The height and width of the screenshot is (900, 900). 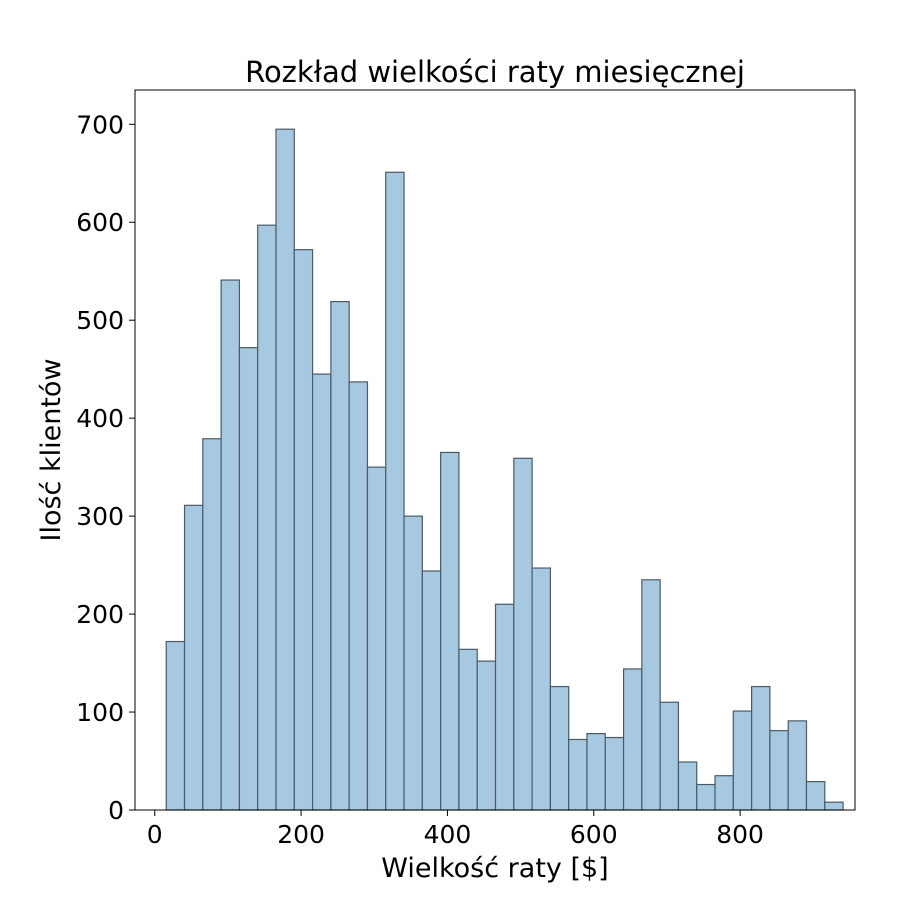 What do you see at coordinates (100, 418) in the screenshot?
I see `y-tick-label: 400` at bounding box center [100, 418].